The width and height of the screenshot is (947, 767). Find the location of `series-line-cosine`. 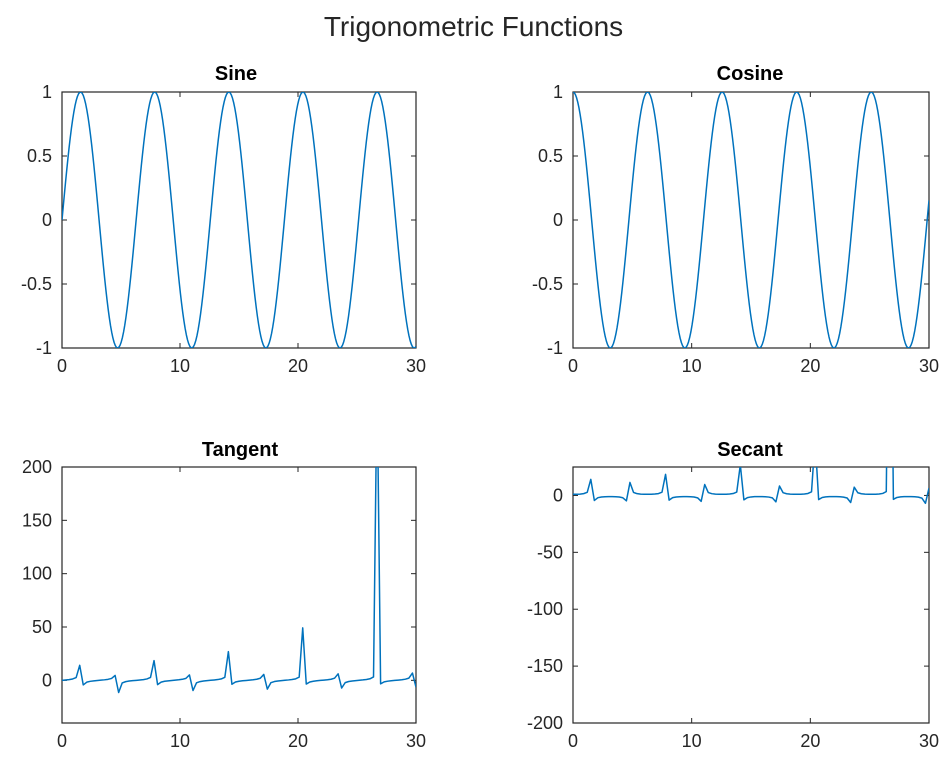

series-line-cosine is located at coordinates (751, 220).